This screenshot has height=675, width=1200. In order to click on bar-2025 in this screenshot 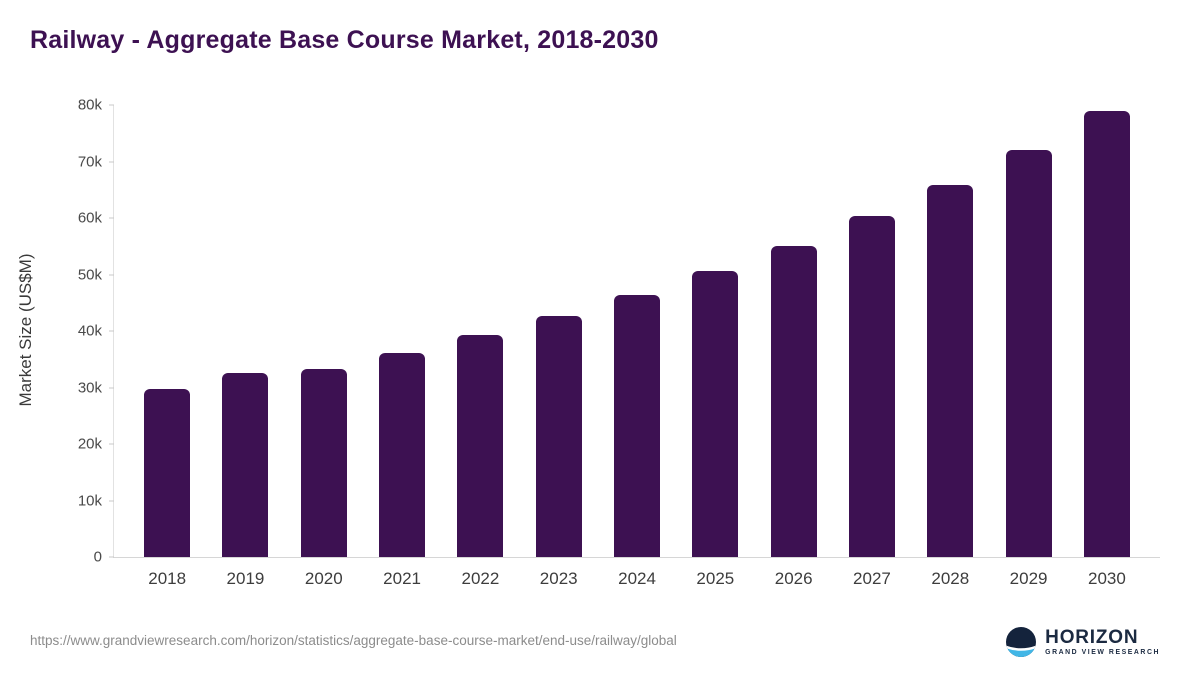, I will do `click(715, 414)`.